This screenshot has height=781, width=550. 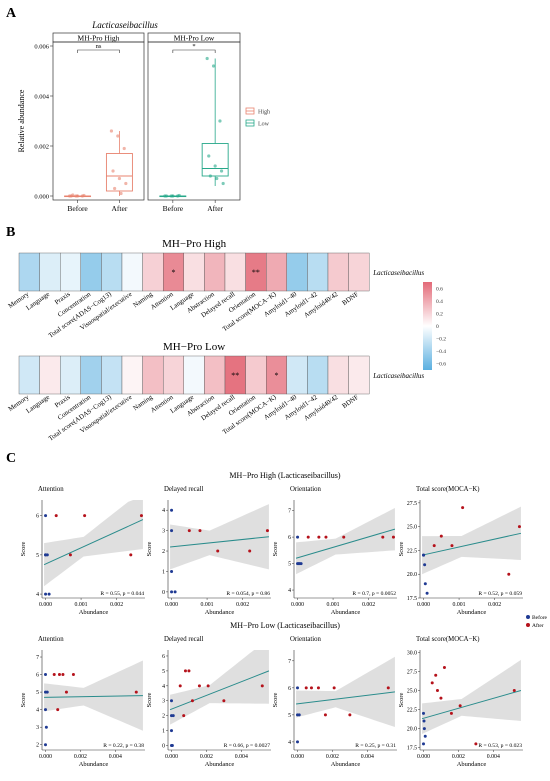 I want to click on panel-a-ytick: 0.004, so click(x=41, y=97).